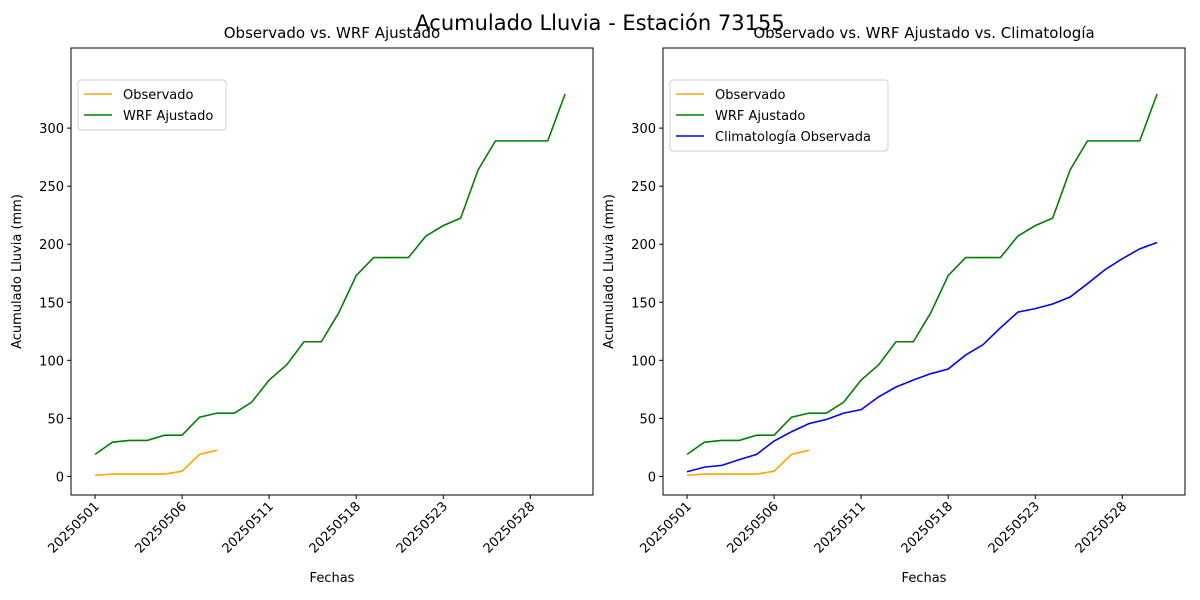  Describe the element at coordinates (332, 33) in the screenshot. I see `subplot-title: Observado vs. WRF Ajustado` at that location.